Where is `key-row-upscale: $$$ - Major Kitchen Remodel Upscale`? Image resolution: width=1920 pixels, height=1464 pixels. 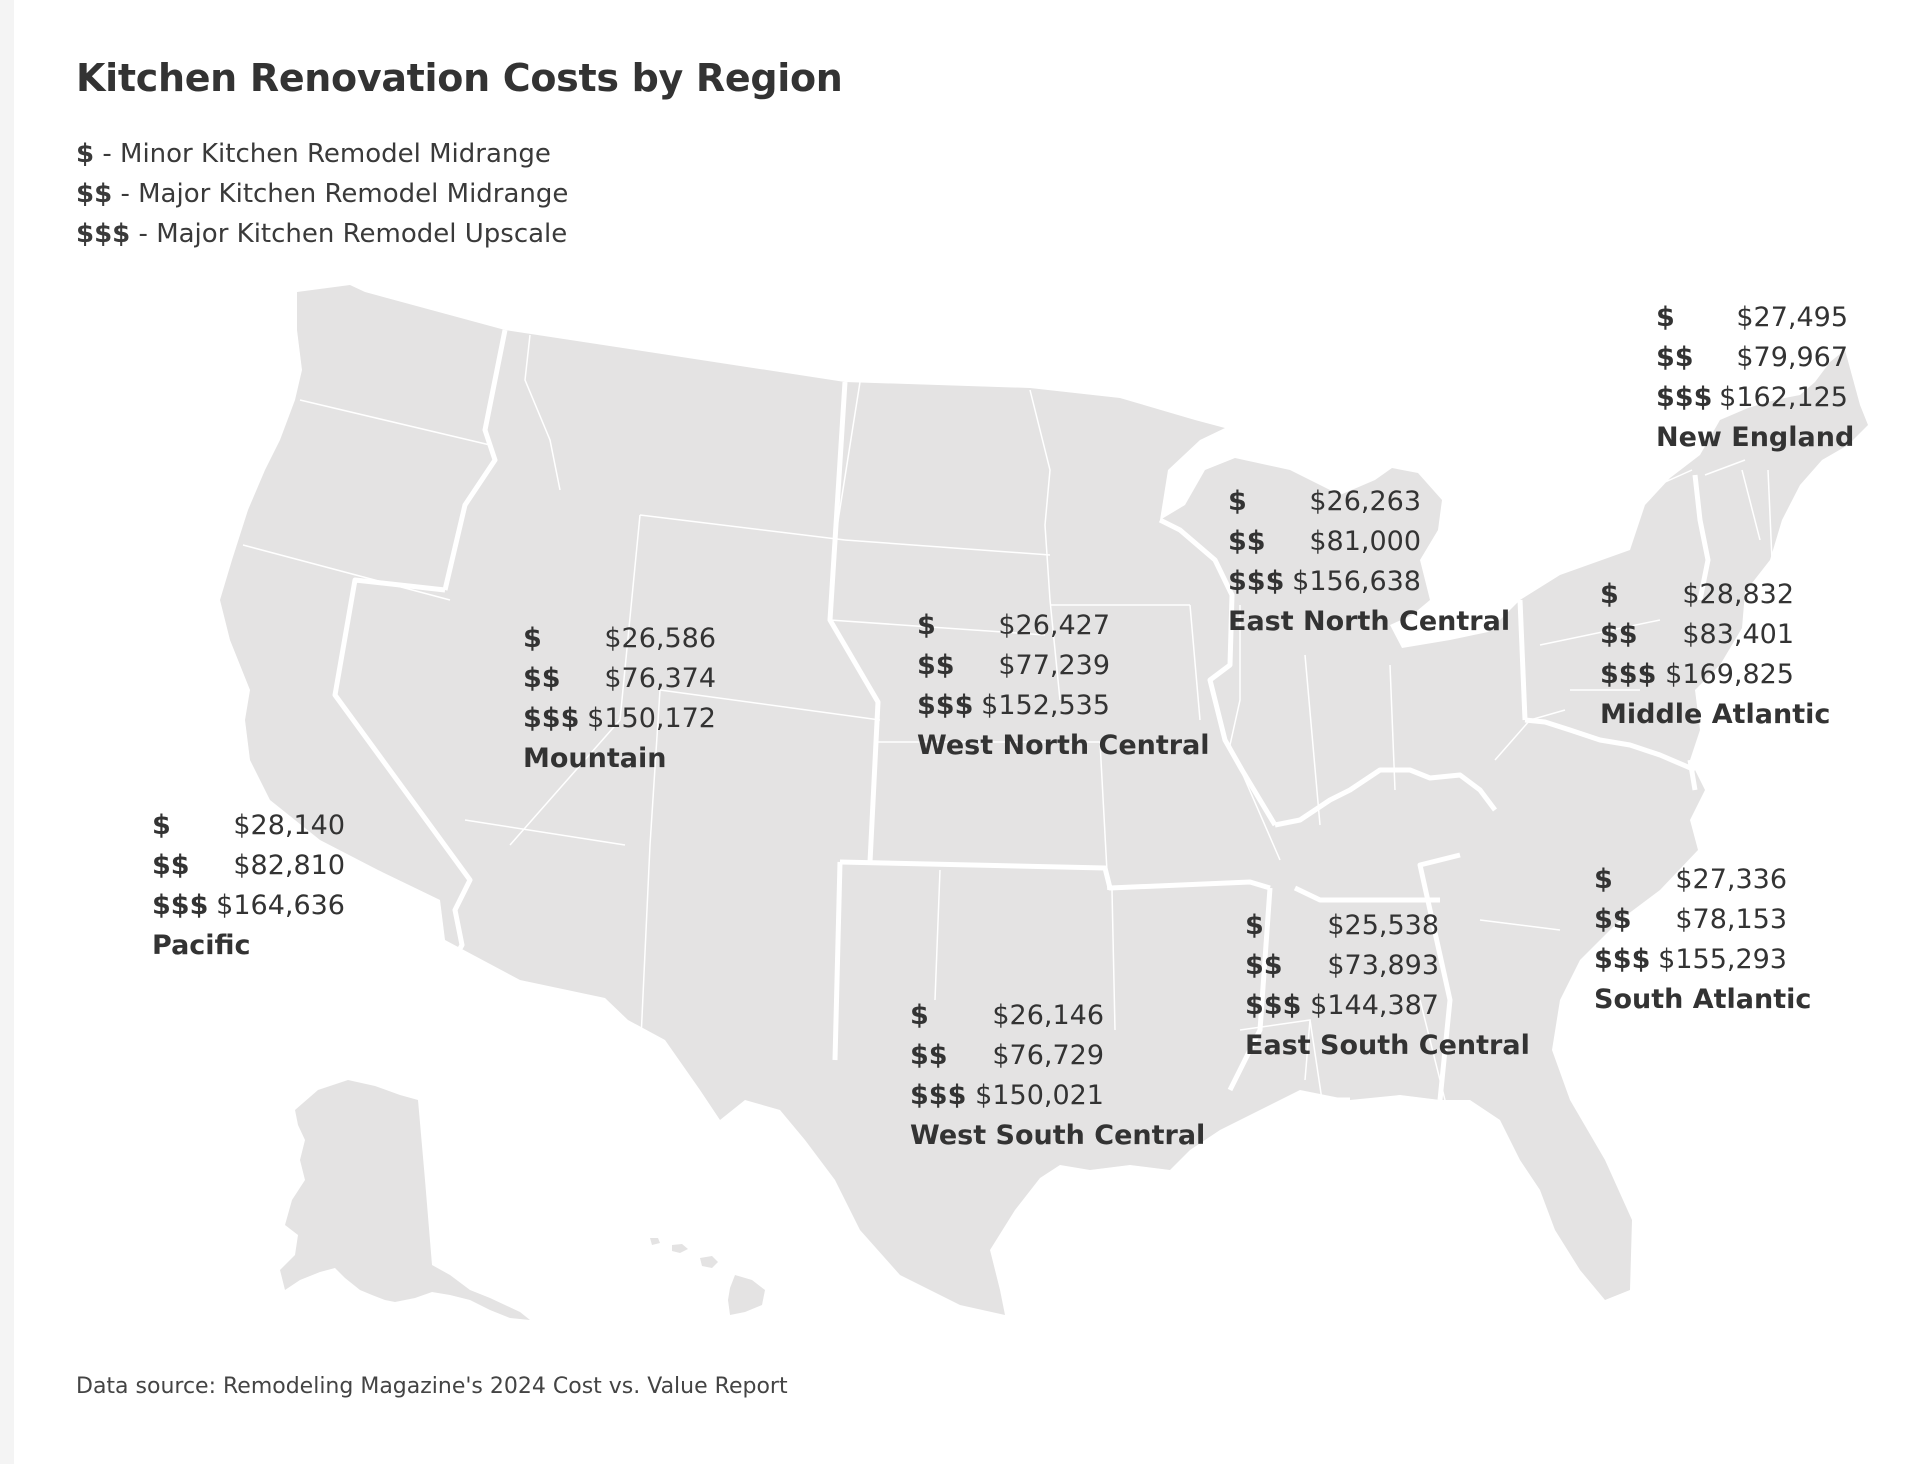
key-row-upscale: $$$ - Major Kitchen Remodel Upscale is located at coordinates (322, 234).